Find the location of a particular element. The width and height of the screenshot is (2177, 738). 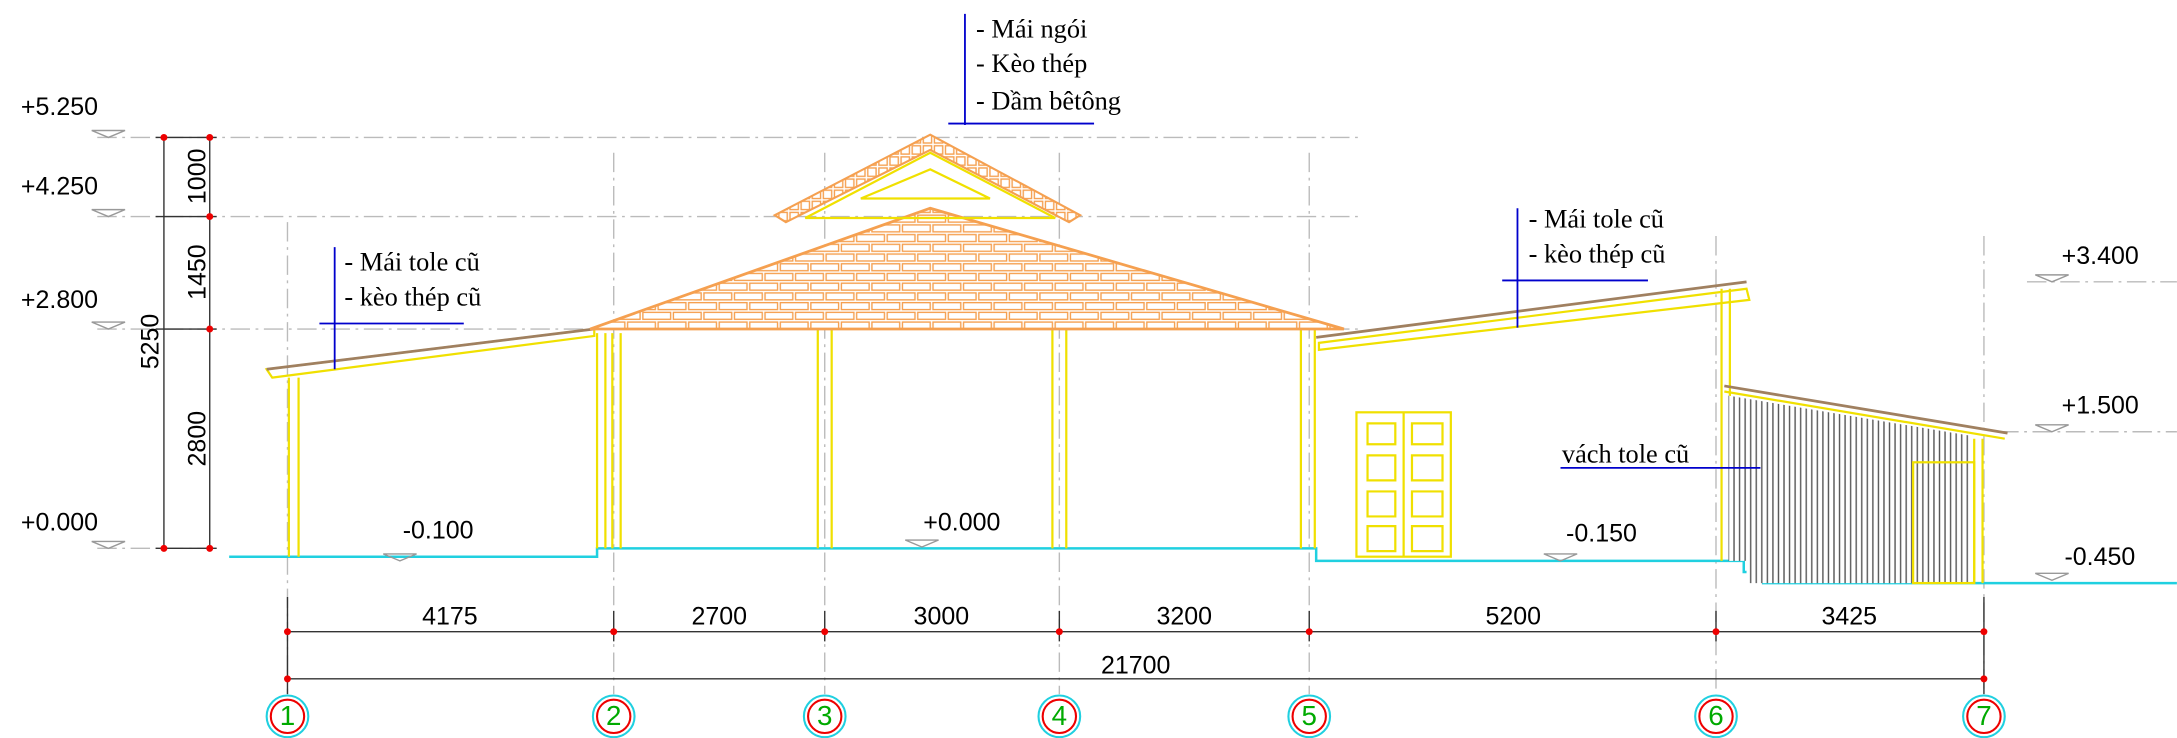

horizontal-dimension: 5200 is located at coordinates (1514, 617).